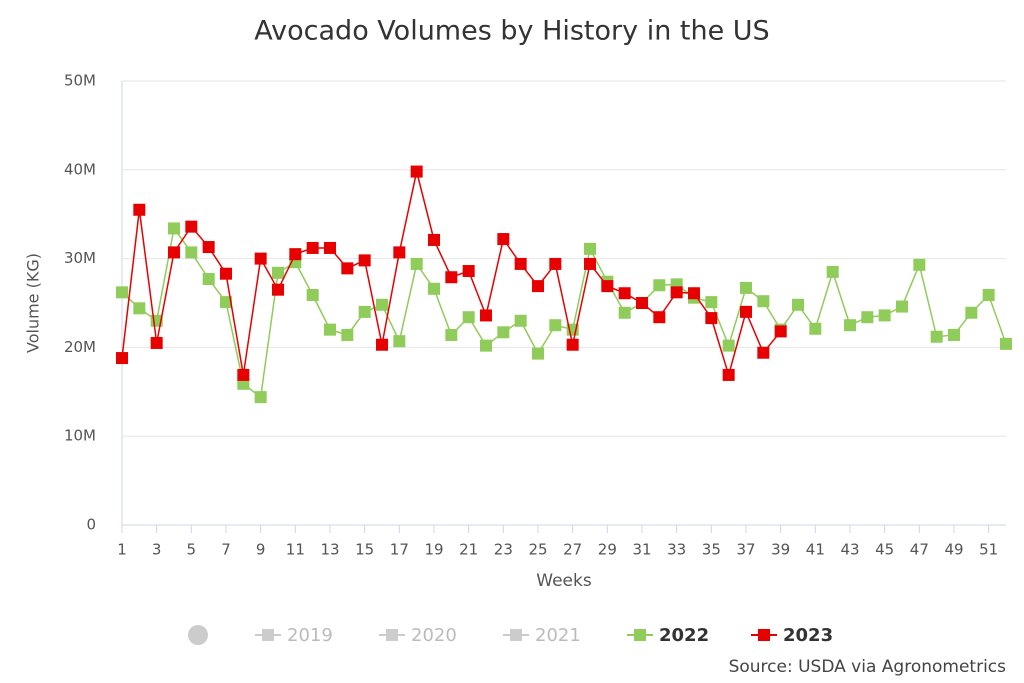 The image size is (1024, 683). I want to click on x-tick-label: 45, so click(884, 550).